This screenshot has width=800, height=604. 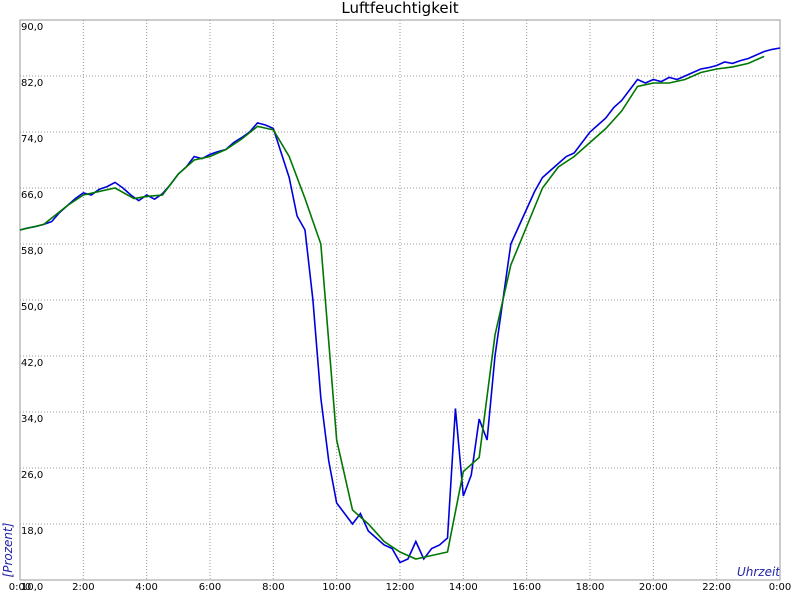 What do you see at coordinates (32, 475) in the screenshot?
I see `y-tick-label: 26,0` at bounding box center [32, 475].